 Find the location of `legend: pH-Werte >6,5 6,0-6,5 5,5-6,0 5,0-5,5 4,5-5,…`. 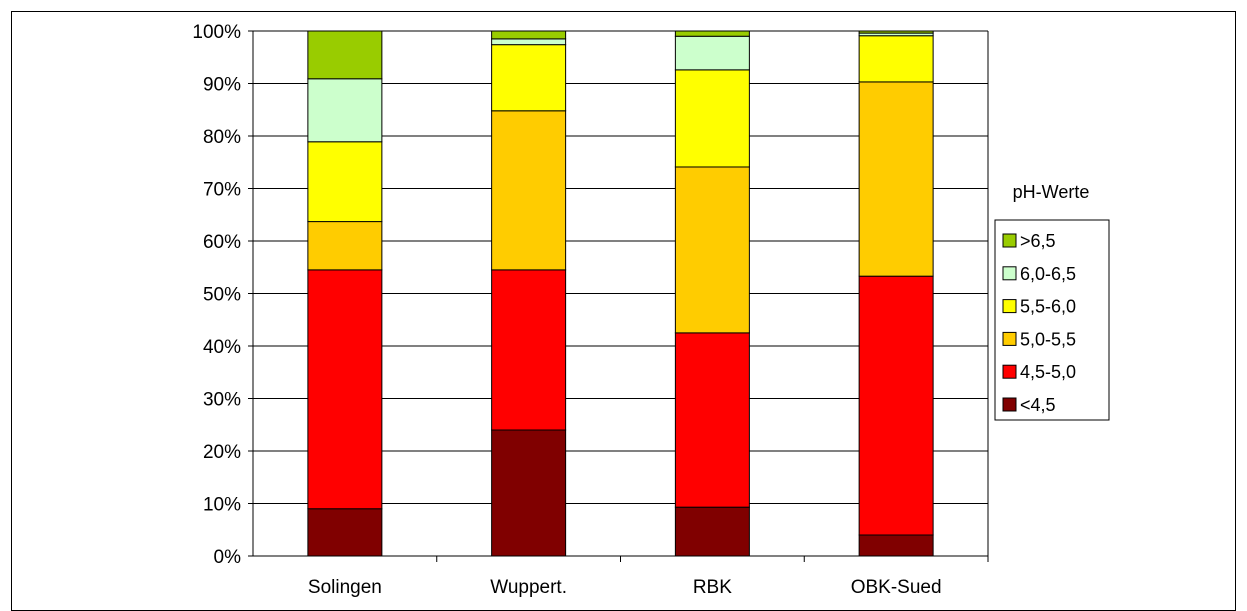

legend: pH-Werte >6,5 6,0-6,5 5,5-6,0 5,0-5,5 4,5-5,… is located at coordinates (1052, 301).